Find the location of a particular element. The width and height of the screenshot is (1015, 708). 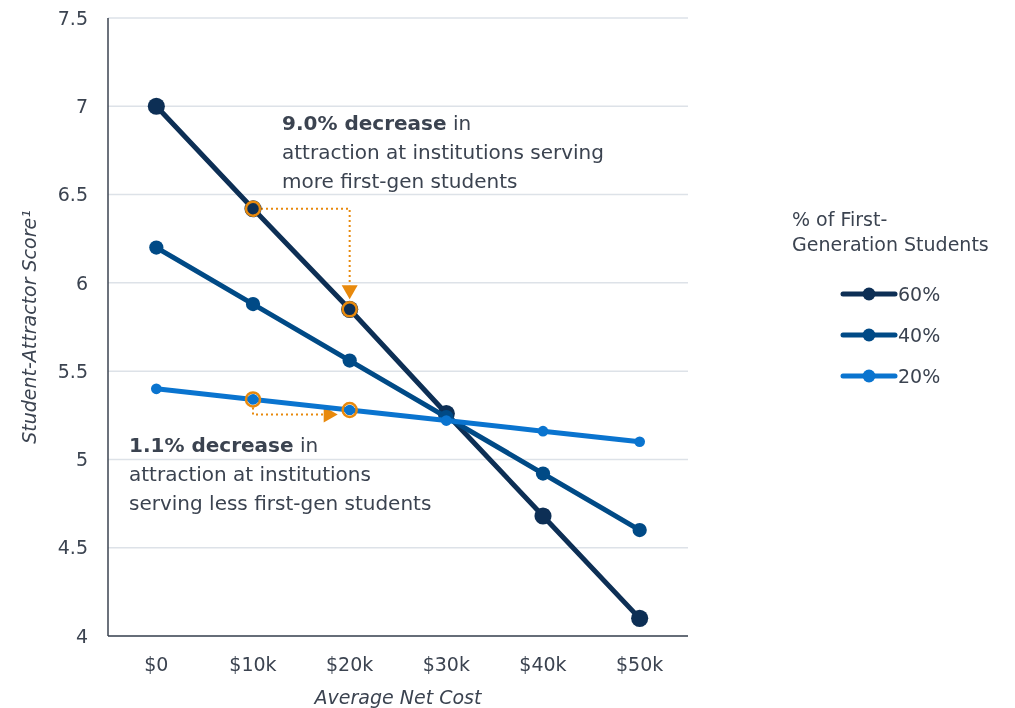

y-tick-label: 4.5 is located at coordinates (72, 547).